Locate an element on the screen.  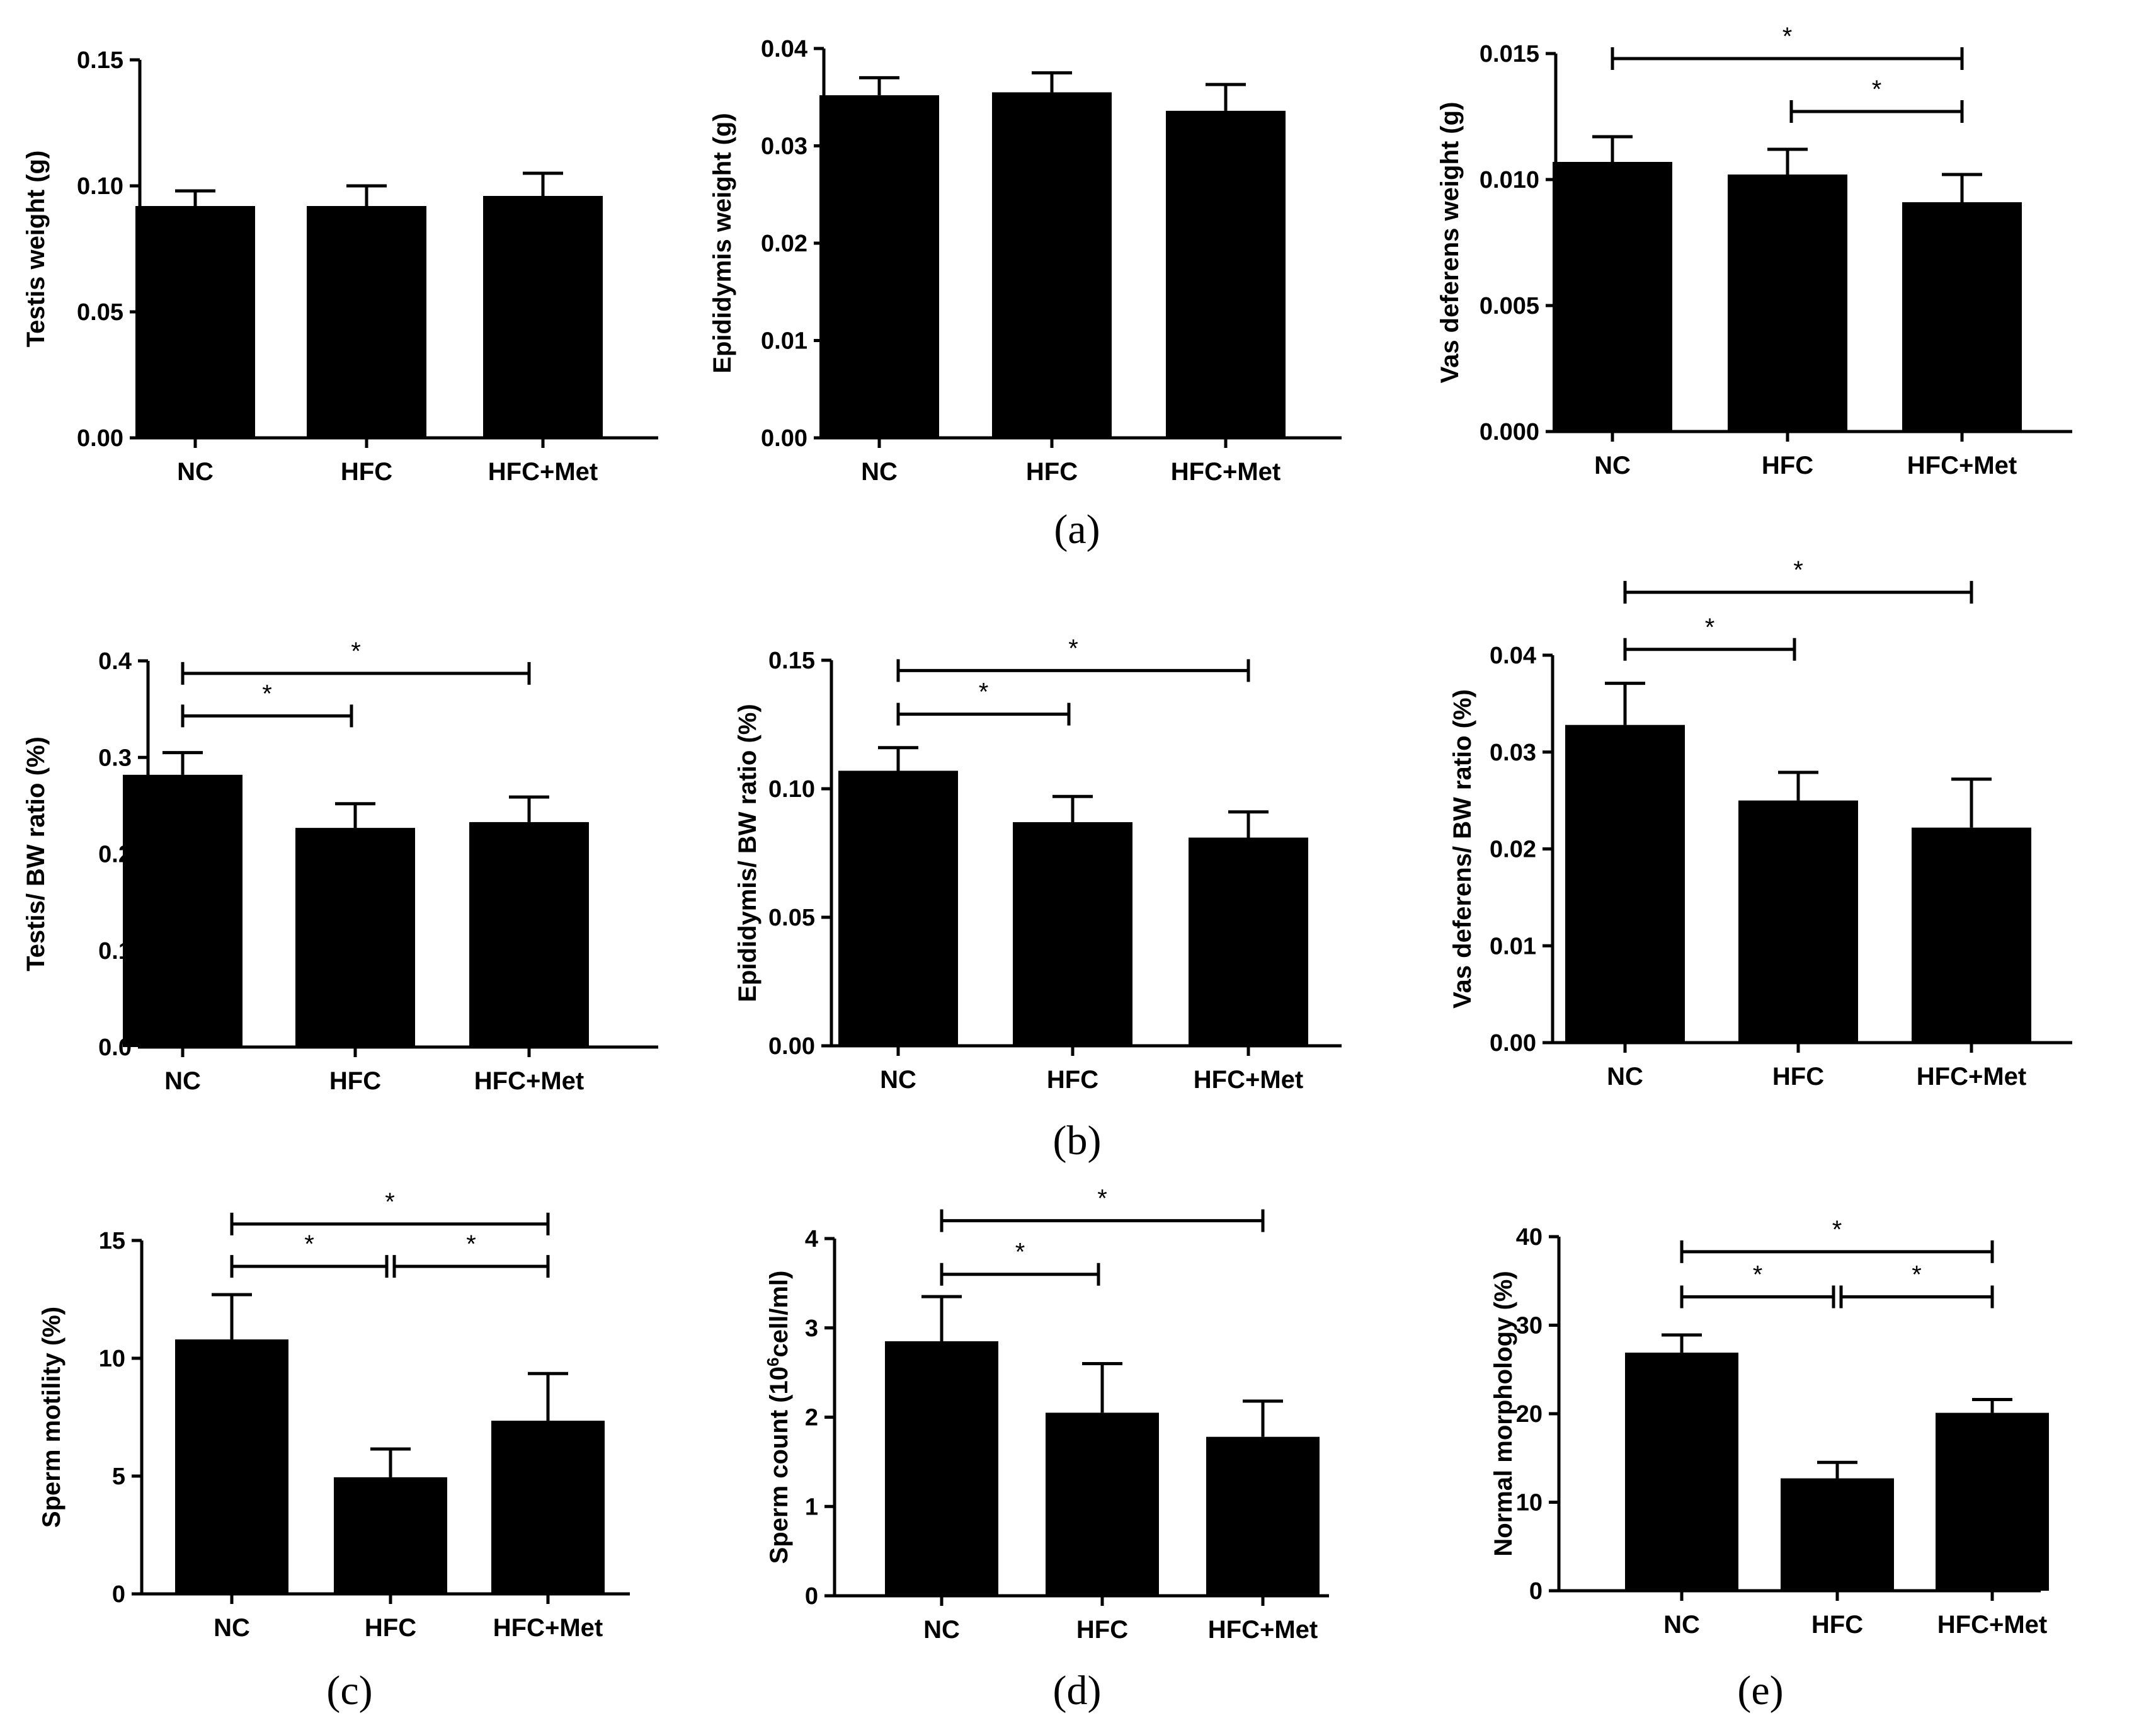
y-tick-label: 0.010 is located at coordinates (1509, 180).